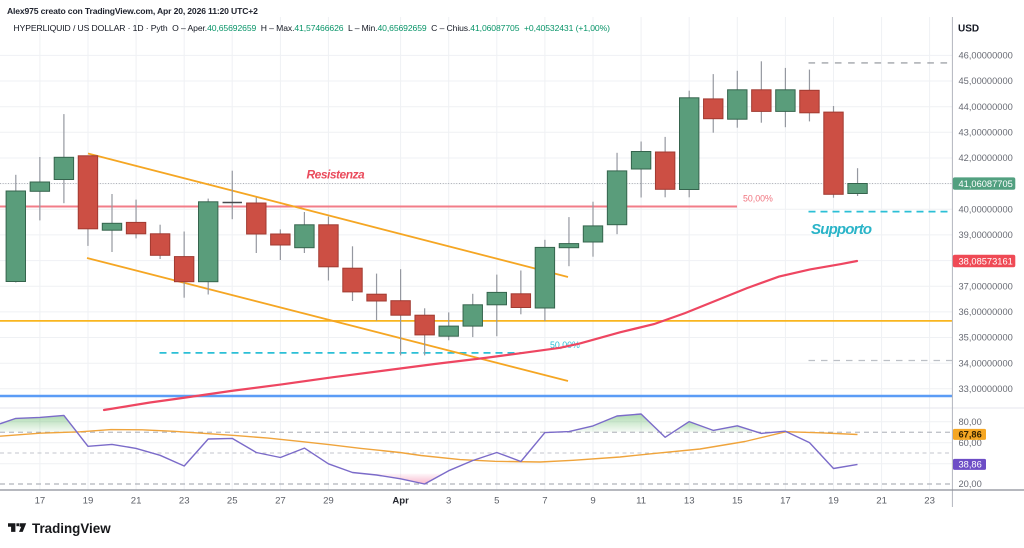  What do you see at coordinates (280, 501) in the screenshot?
I see `svg-text: 27` at bounding box center [280, 501].